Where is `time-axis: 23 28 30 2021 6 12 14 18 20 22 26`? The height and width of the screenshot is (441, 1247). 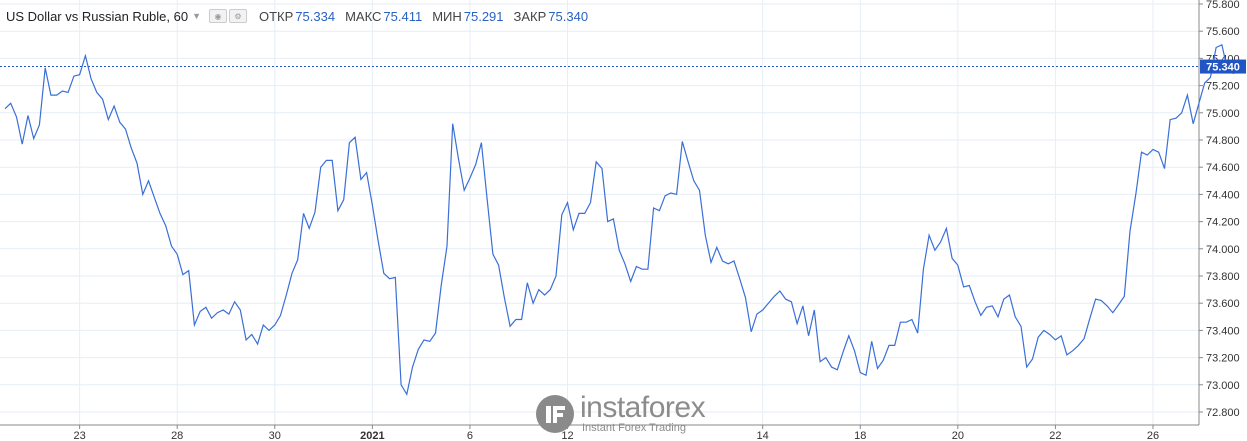 time-axis: 23 28 30 2021 6 12 14 18 20 22 26 is located at coordinates (616, 433).